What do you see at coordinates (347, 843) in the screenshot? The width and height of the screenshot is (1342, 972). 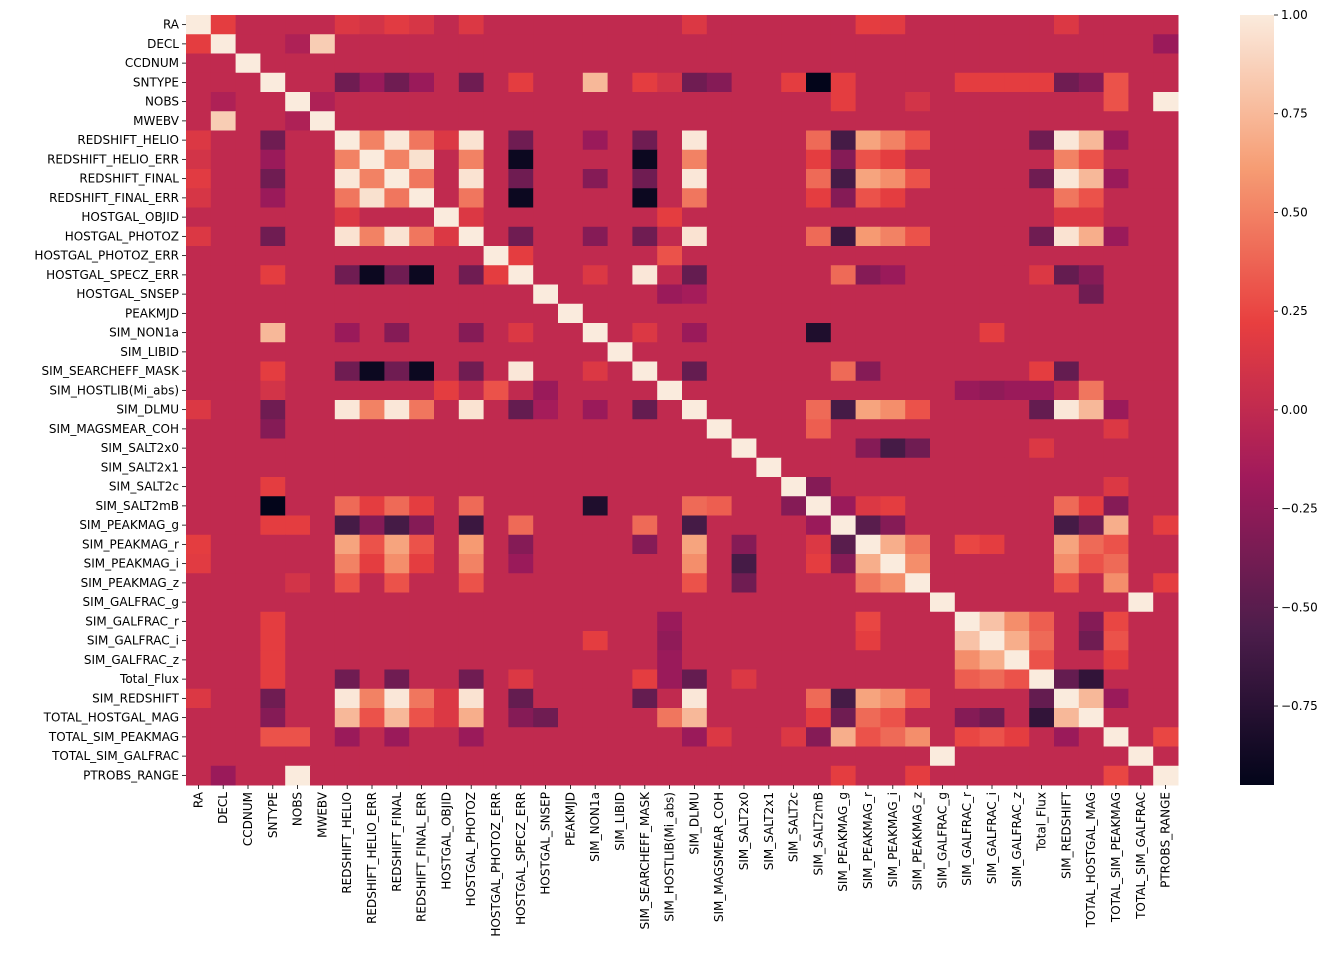 I see `x-tick-label: REDSHIFT_HELIO` at bounding box center [347, 843].